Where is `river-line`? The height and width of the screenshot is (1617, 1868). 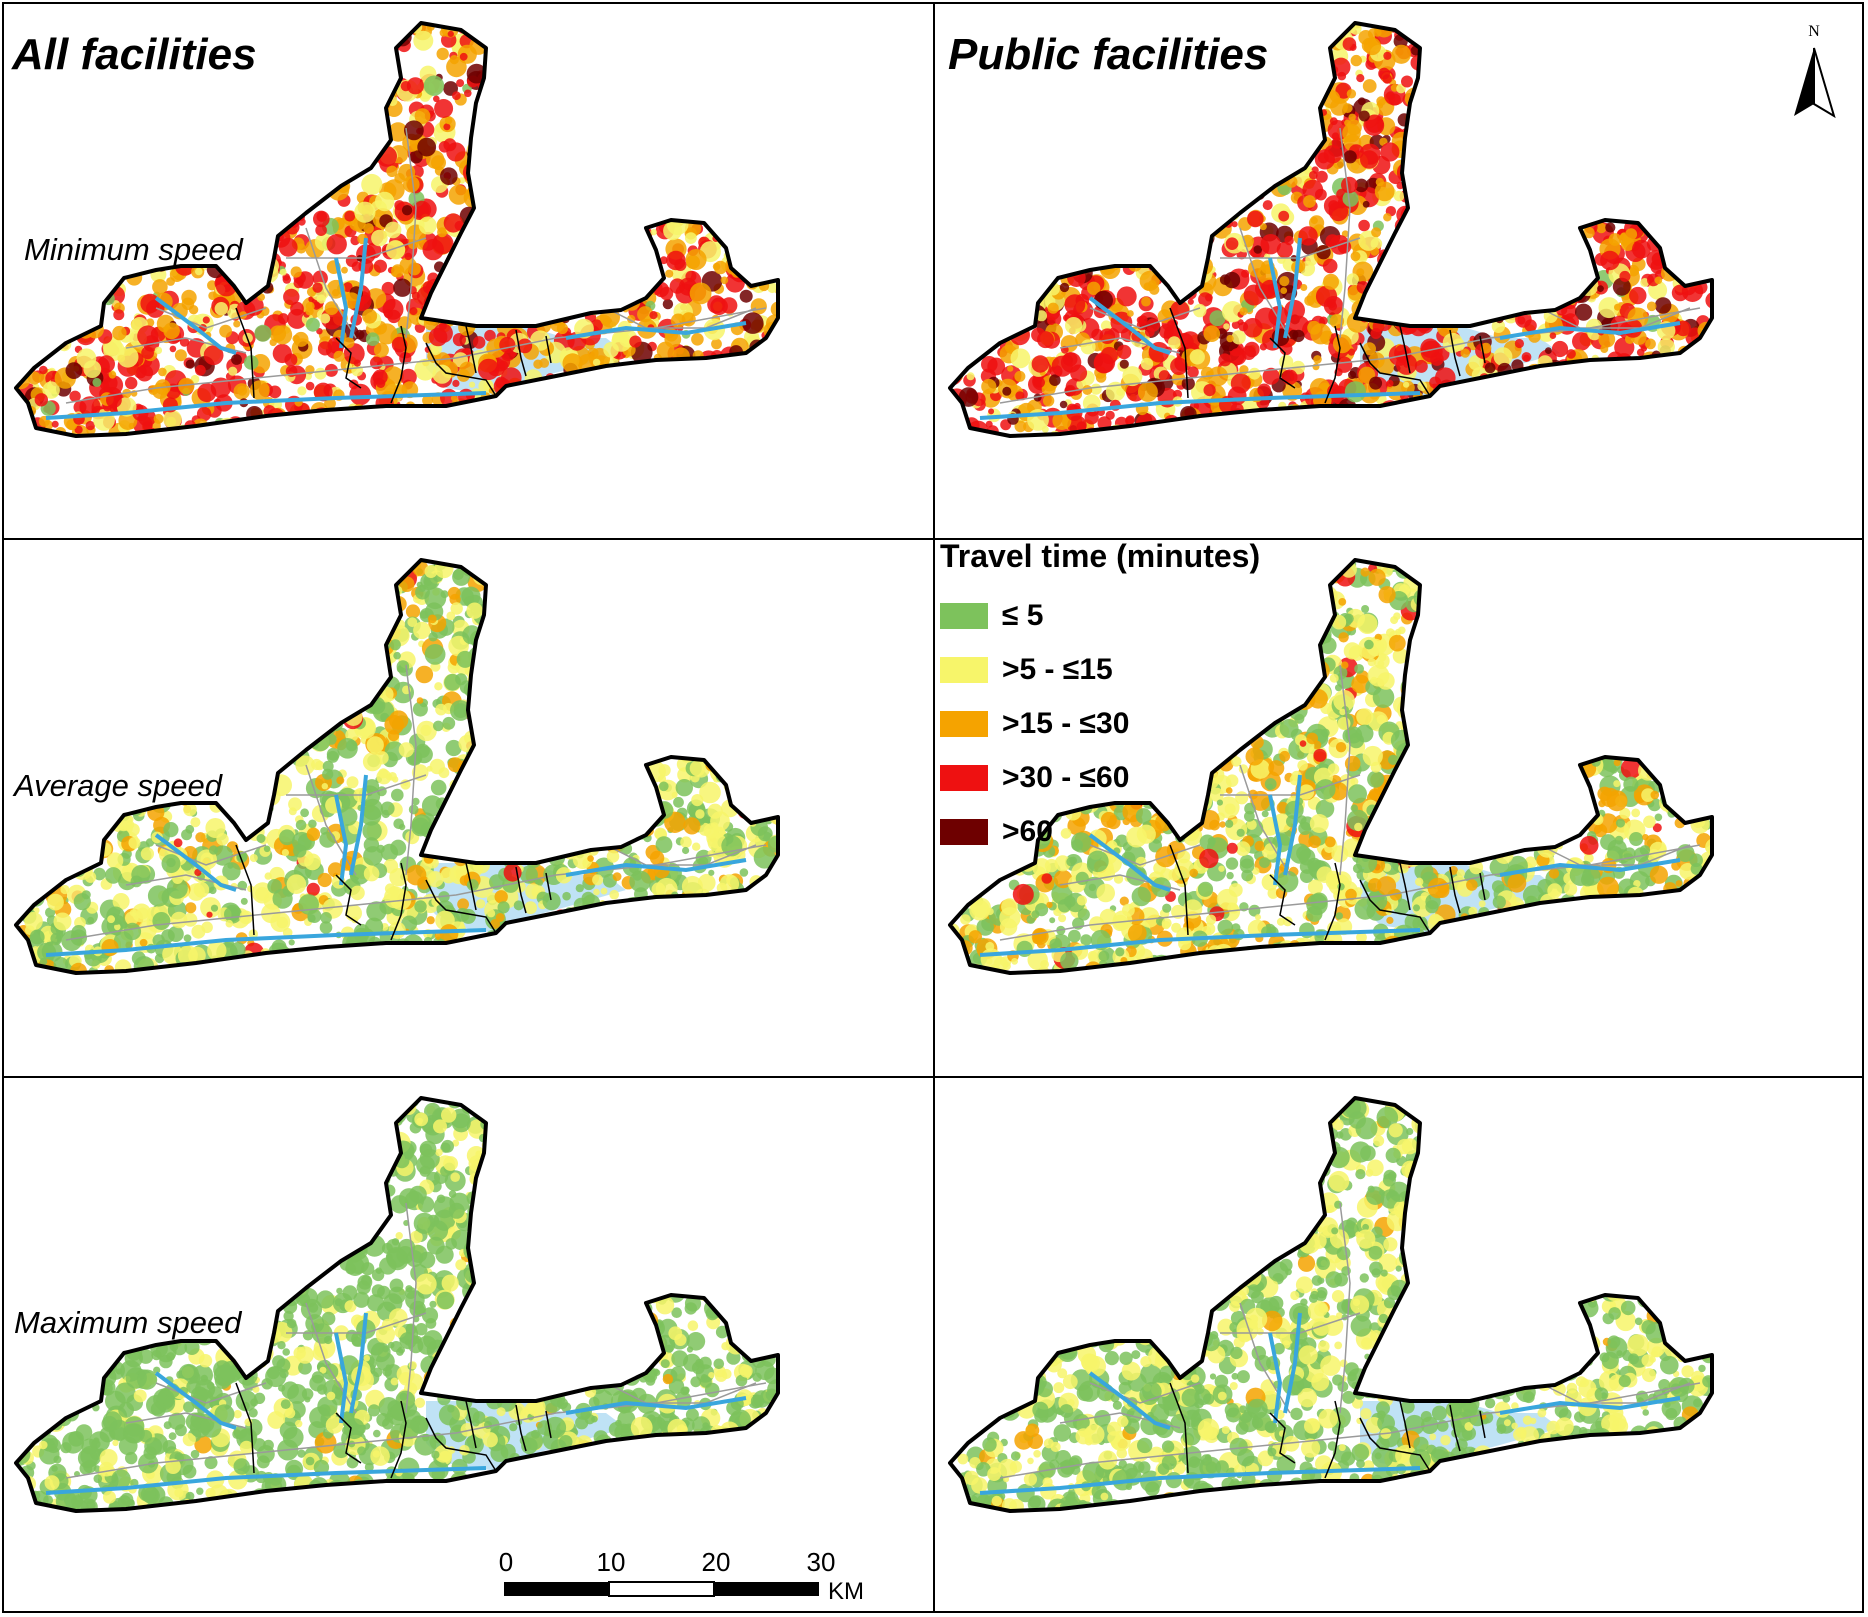
river-line is located at coordinates (358, 288).